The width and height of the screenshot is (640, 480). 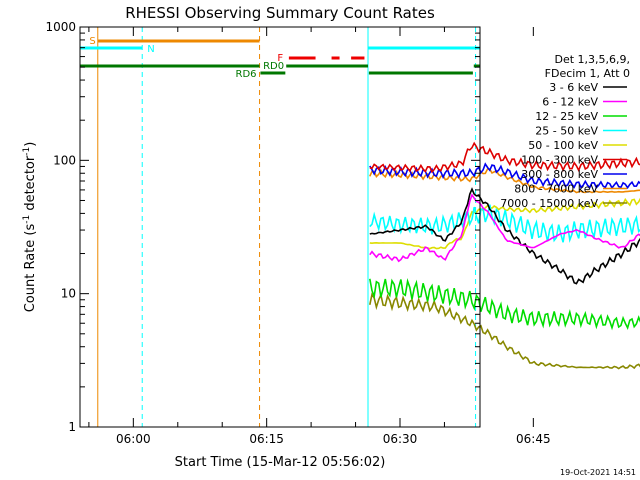 What do you see at coordinates (570, 102) in the screenshot?
I see `legend-label: 6 - 12 keV` at bounding box center [570, 102].